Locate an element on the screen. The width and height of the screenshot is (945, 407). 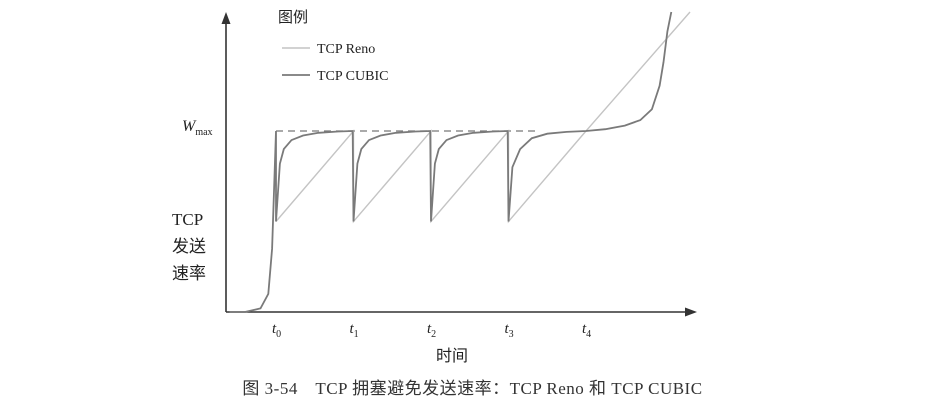
x-tick-sub: 0 is located at coordinates (278, 334).